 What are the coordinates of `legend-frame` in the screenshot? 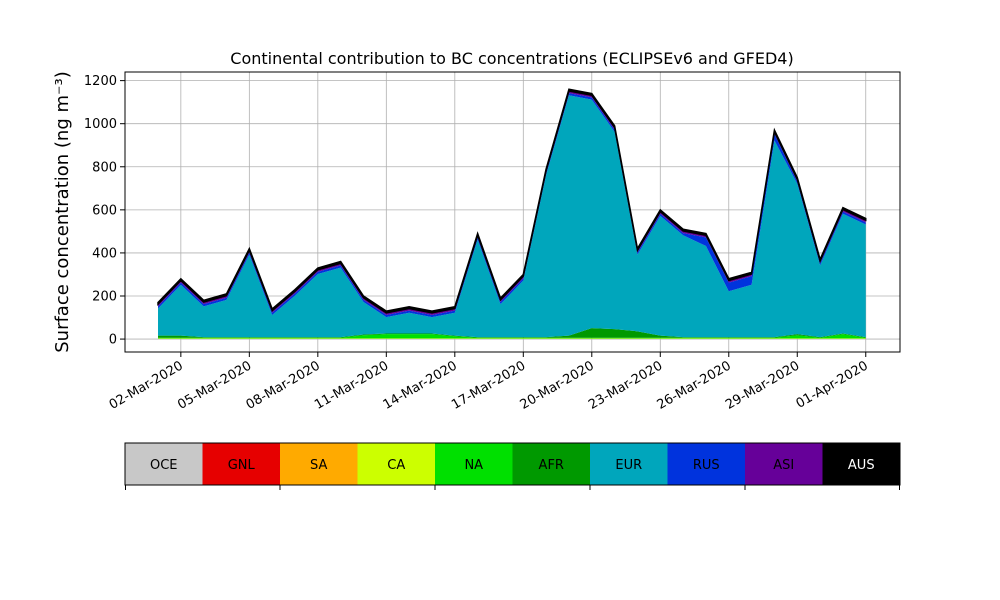 It's located at (512, 464).